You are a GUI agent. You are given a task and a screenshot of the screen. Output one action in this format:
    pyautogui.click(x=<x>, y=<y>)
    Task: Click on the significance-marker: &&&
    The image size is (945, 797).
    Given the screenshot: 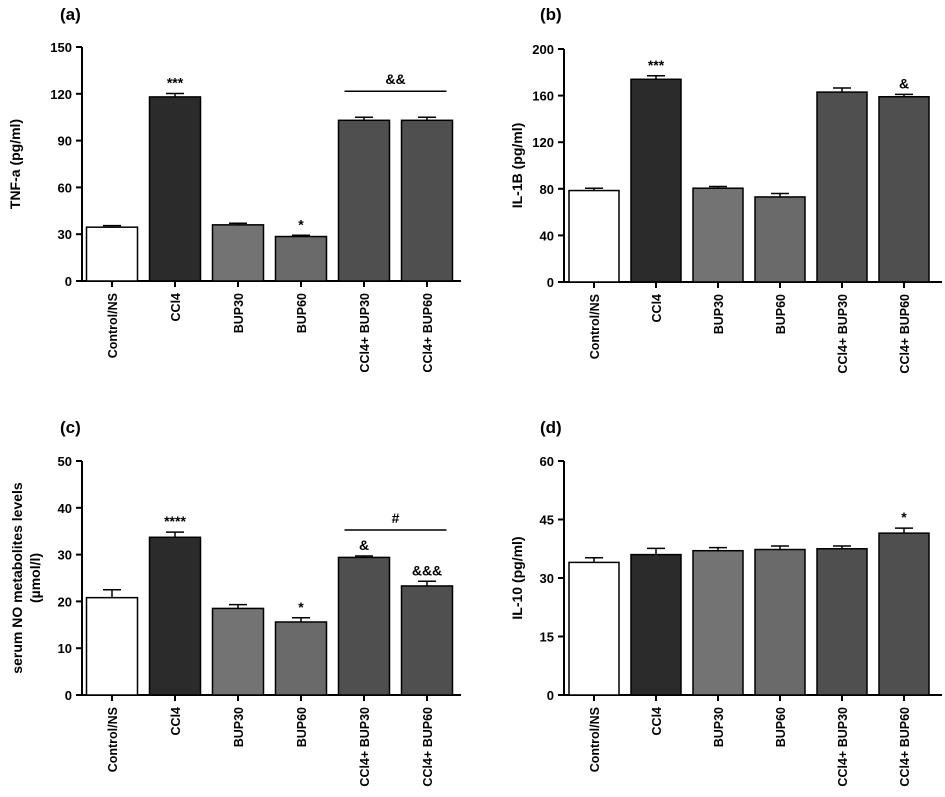 What is the action you would take?
    pyautogui.click(x=427, y=570)
    